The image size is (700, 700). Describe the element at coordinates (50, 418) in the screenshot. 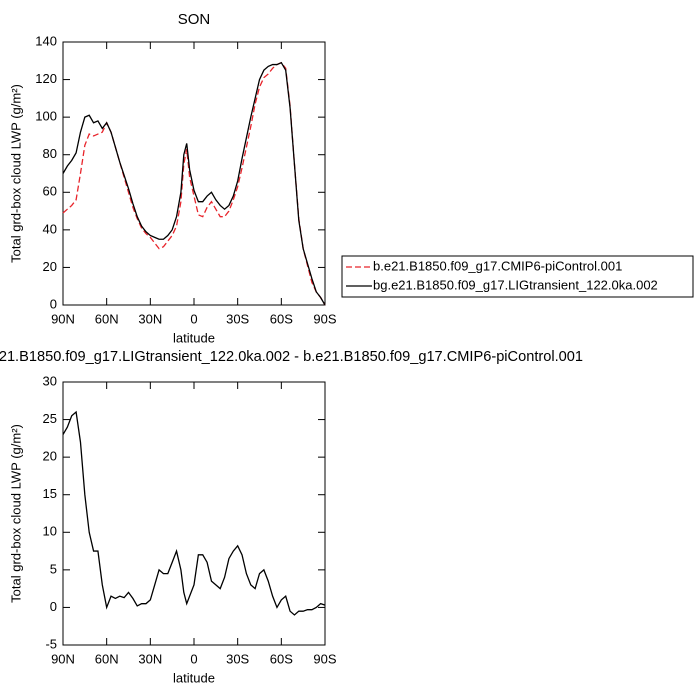

I see `y-tick-label: 25` at that location.